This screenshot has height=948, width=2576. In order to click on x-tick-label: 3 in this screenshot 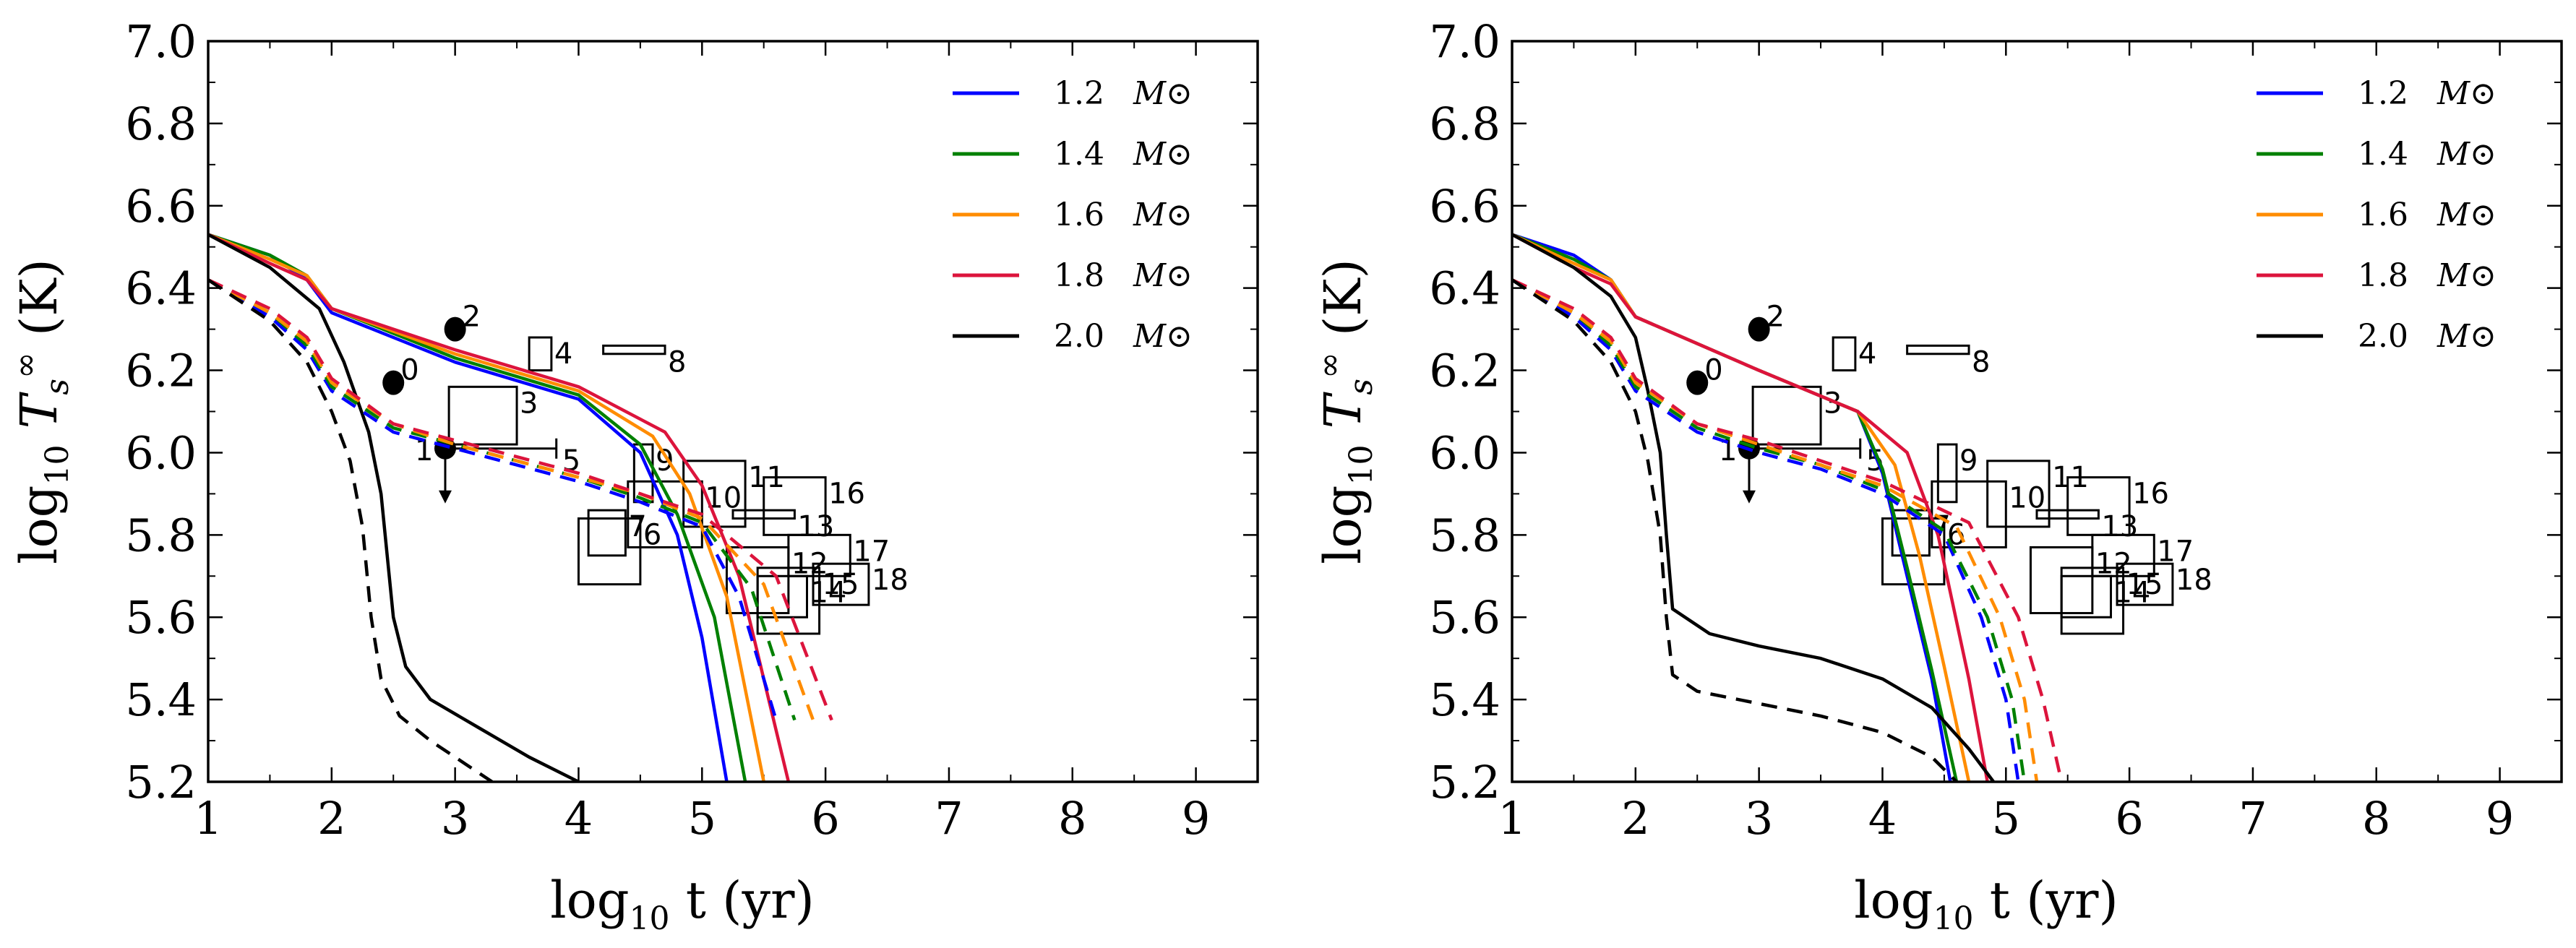, I will do `click(455, 818)`.